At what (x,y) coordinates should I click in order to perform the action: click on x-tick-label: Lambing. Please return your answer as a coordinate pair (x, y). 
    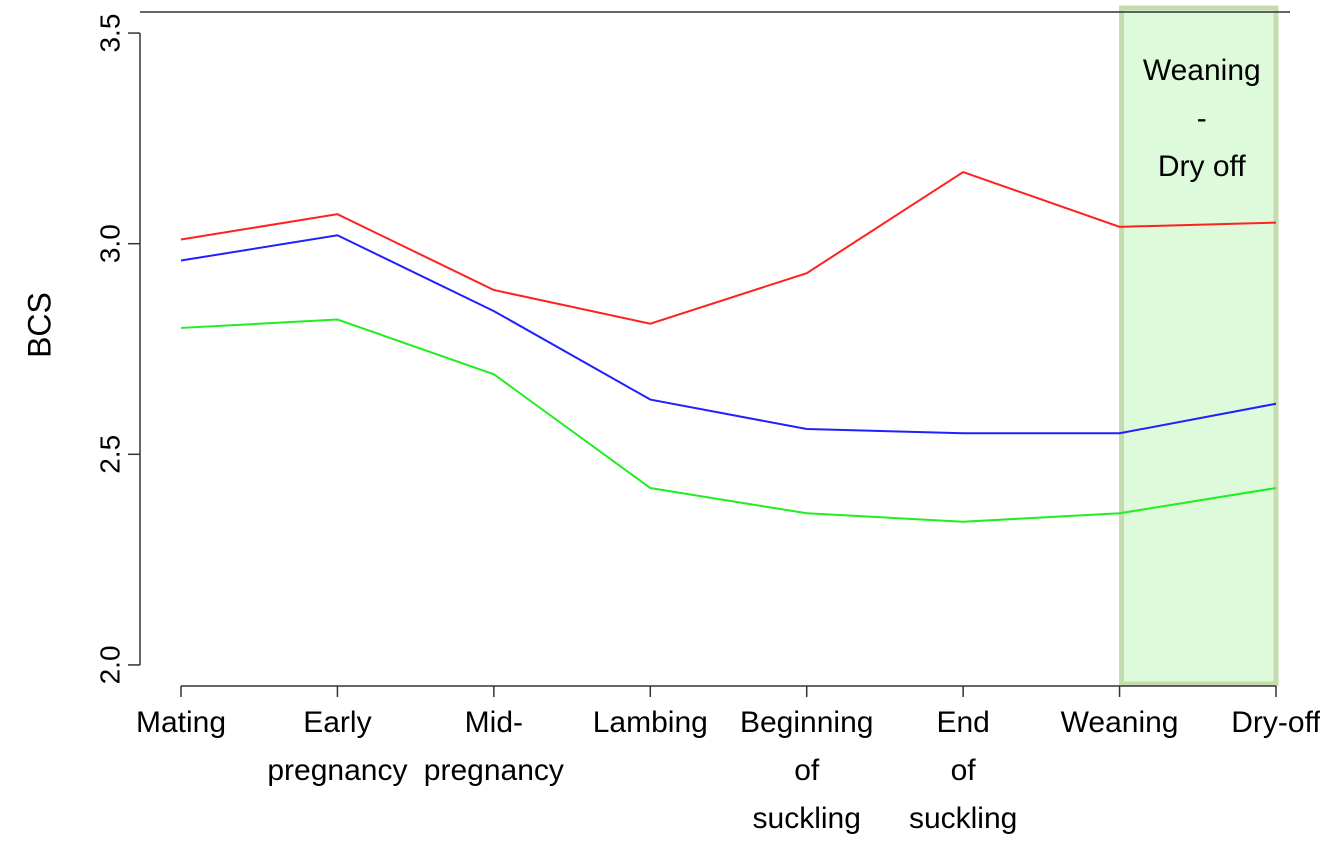
    Looking at the image, I should click on (650, 722).